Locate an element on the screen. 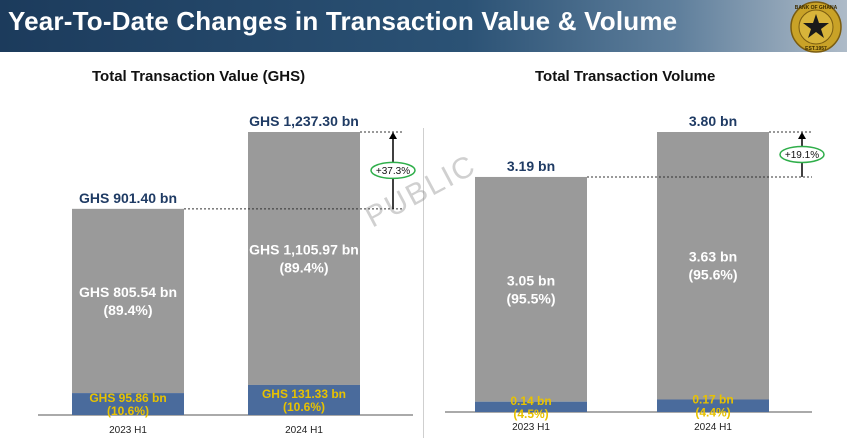 The width and height of the screenshot is (847, 445). lower-segment-percent: (4.5%) is located at coordinates (530, 414).